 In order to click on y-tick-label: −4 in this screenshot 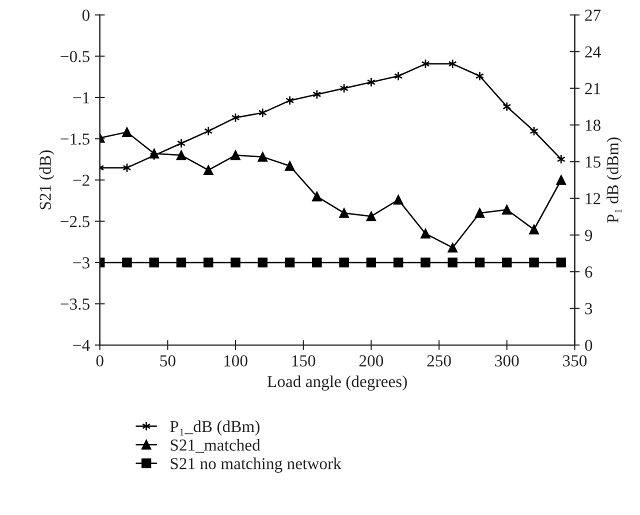, I will do `click(81, 345)`.